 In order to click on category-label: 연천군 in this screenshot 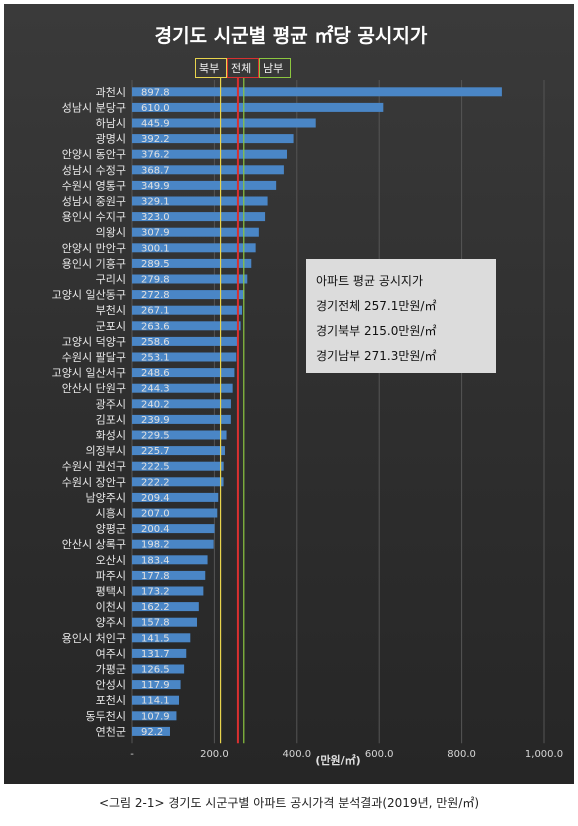, I will do `click(111, 731)`.